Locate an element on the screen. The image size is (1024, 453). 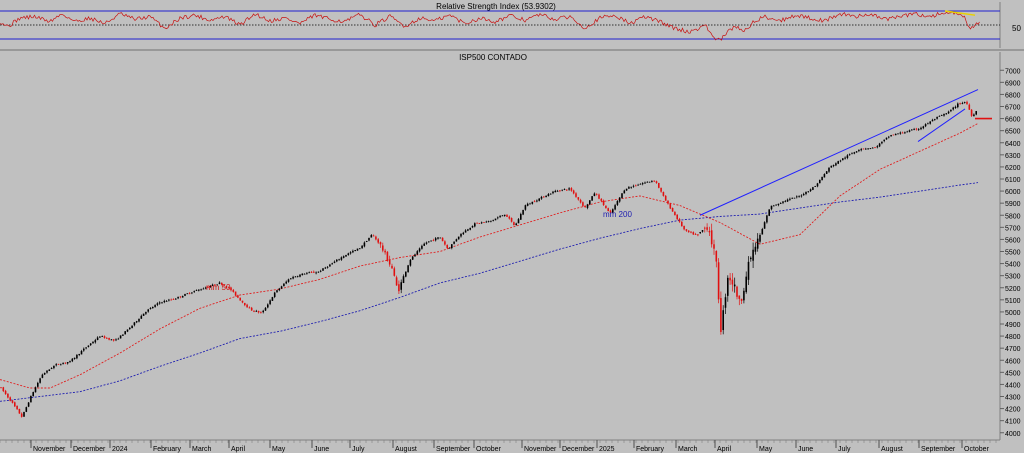
x-tick-label: July is located at coordinates (844, 449).